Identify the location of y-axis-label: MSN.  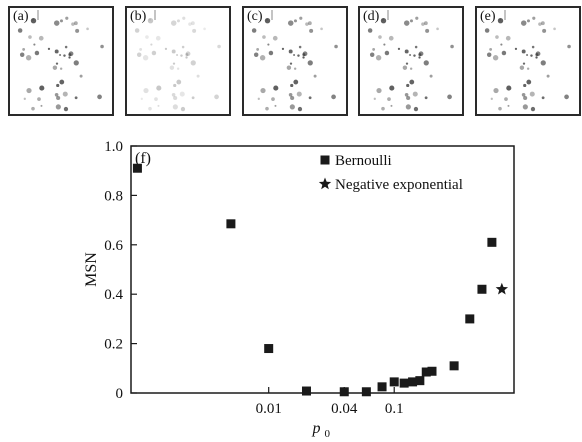
(91, 269).